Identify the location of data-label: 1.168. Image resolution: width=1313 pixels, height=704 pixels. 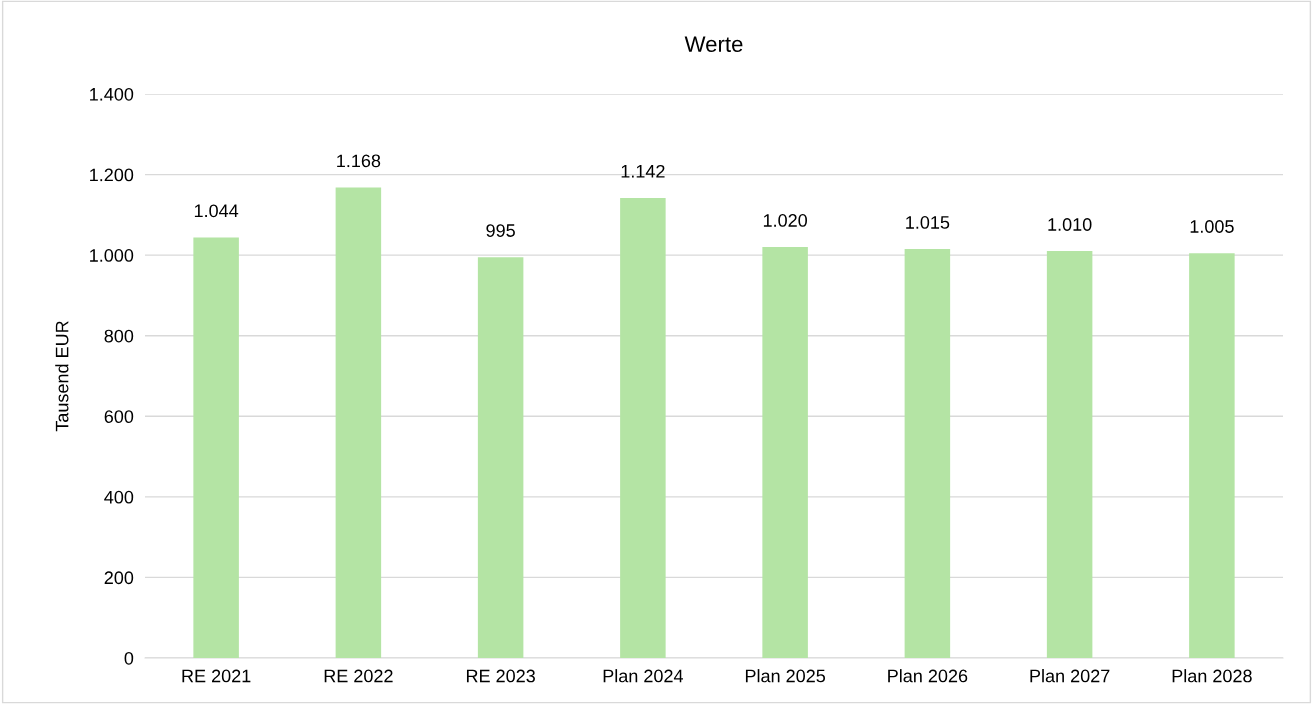
(359, 161).